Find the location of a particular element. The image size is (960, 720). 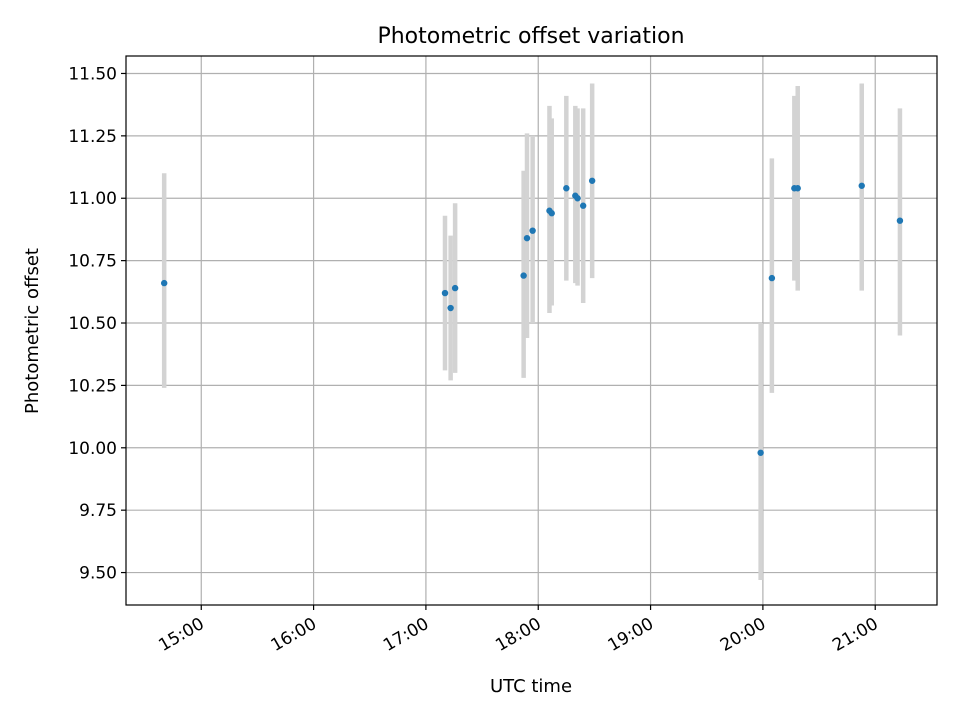

x-tick-label: 15:00 is located at coordinates (181, 635).